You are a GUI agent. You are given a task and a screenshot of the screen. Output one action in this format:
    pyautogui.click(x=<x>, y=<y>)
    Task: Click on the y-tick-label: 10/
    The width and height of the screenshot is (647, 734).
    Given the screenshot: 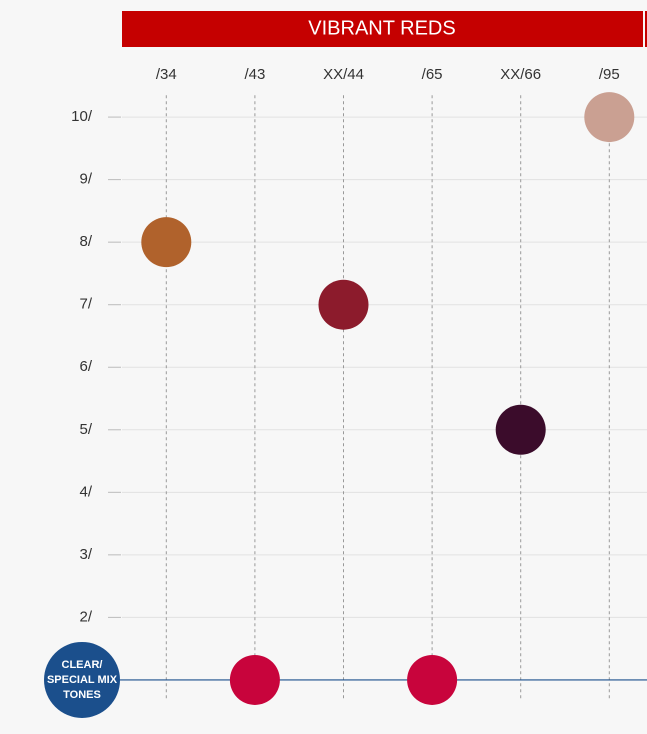 What is the action you would take?
    pyautogui.click(x=82, y=116)
    